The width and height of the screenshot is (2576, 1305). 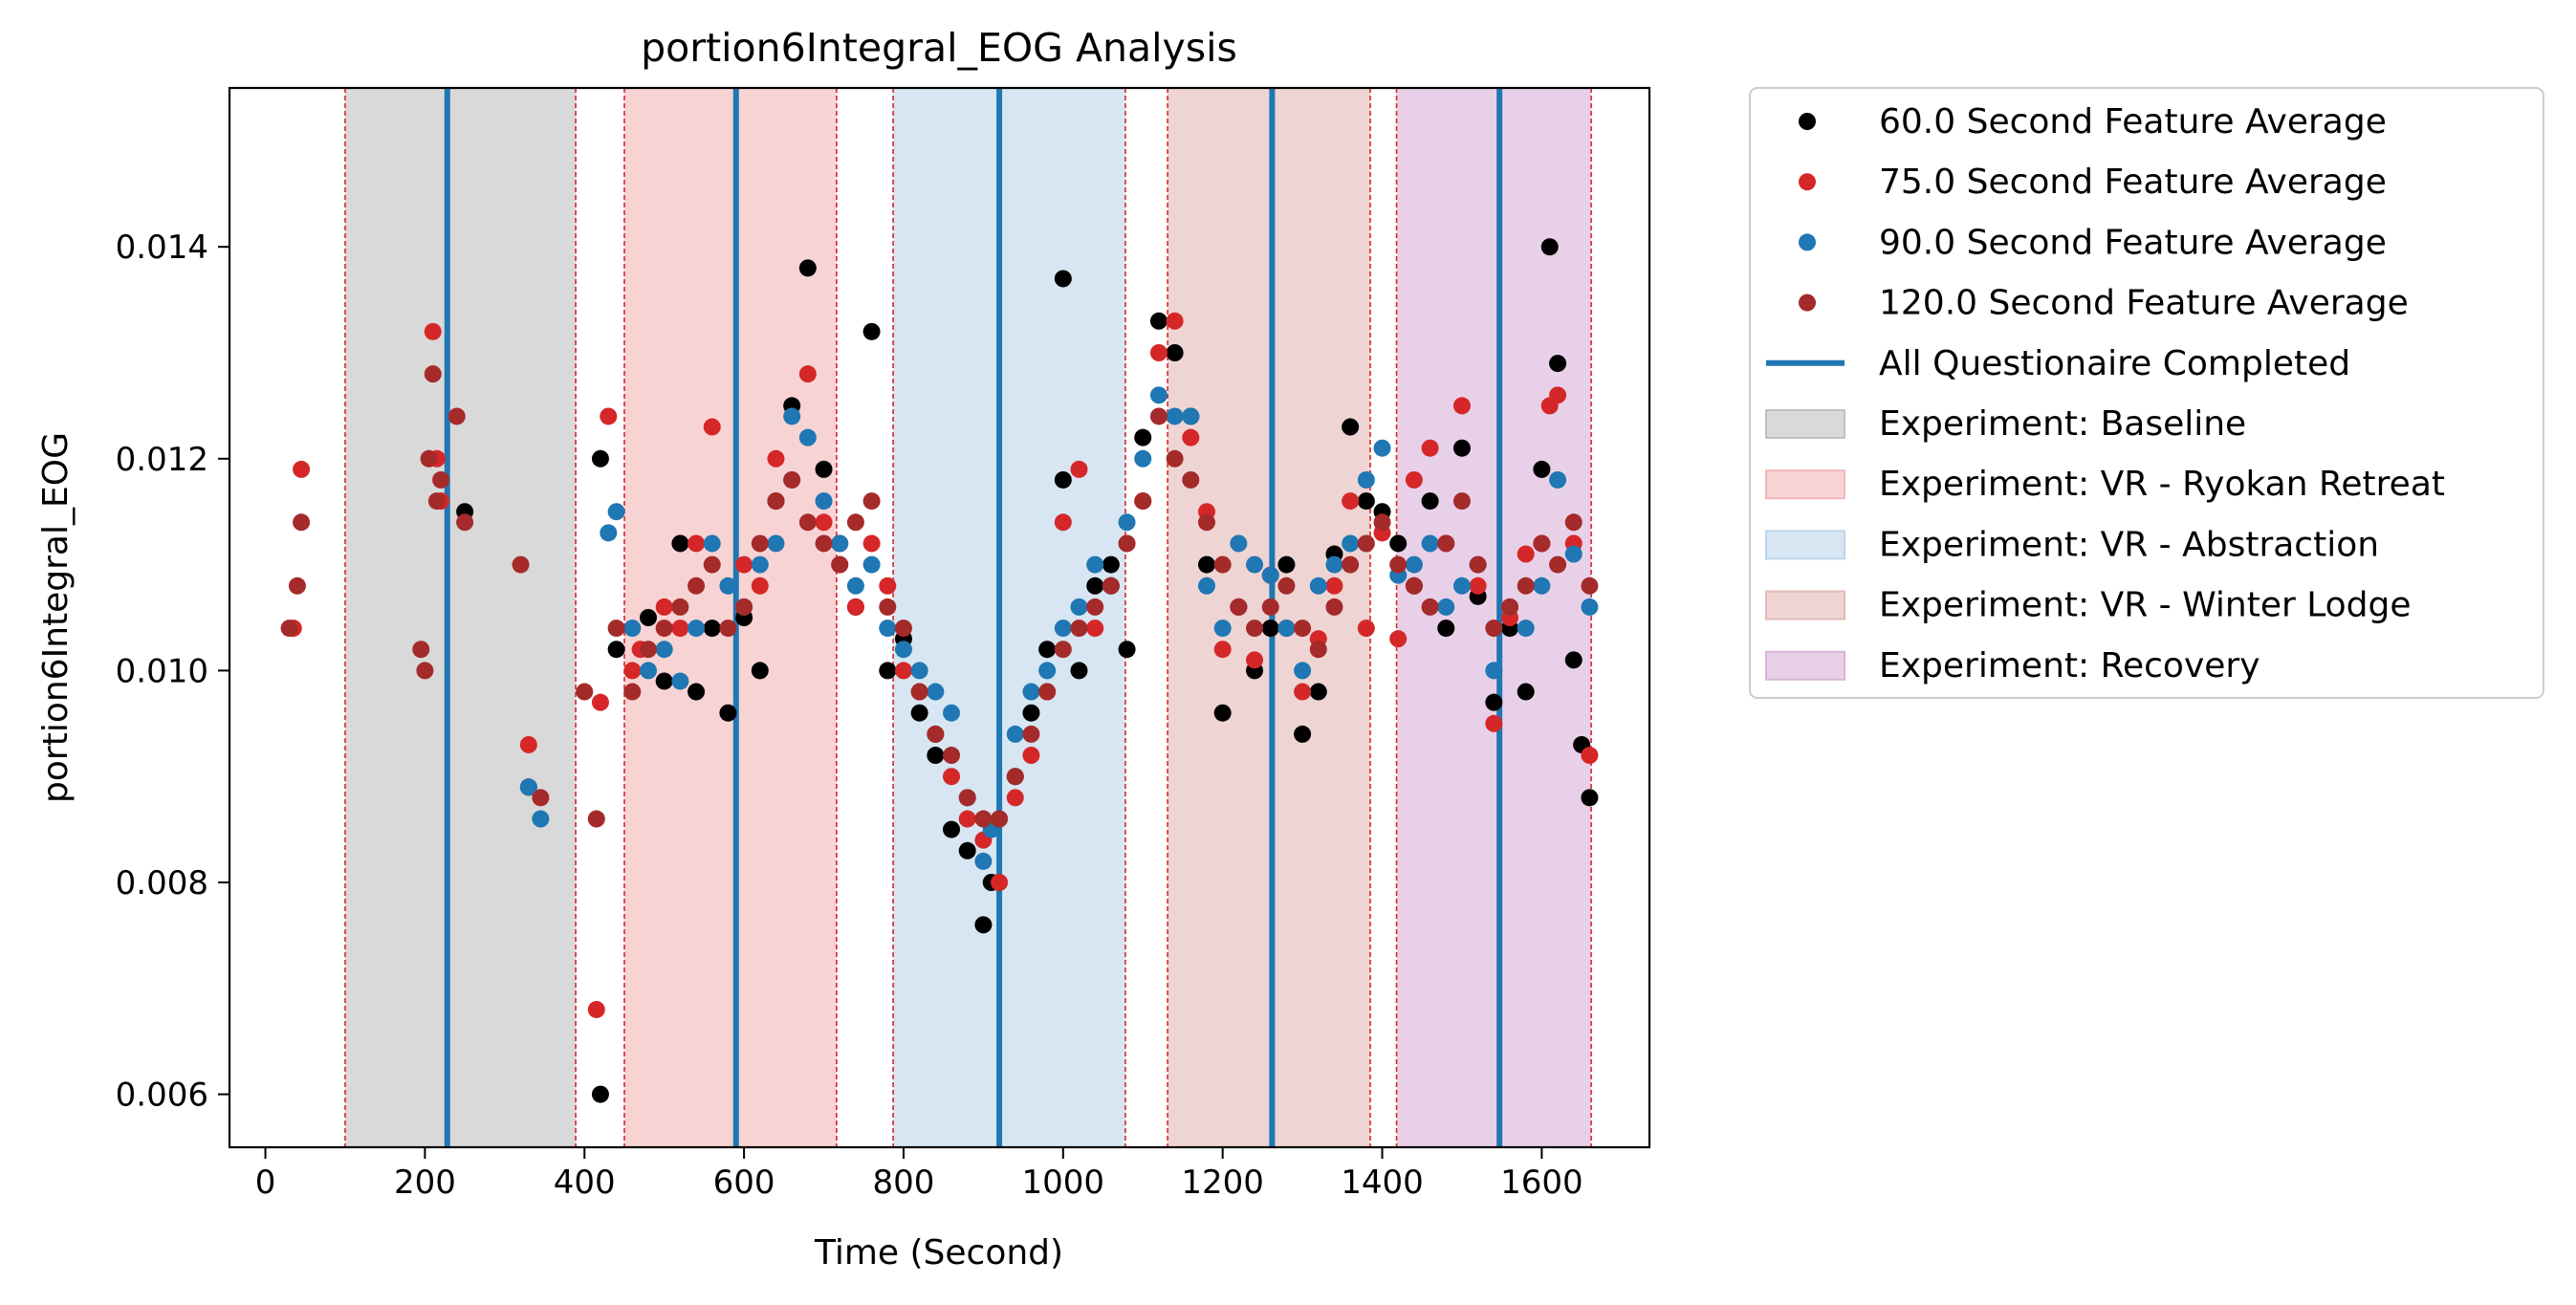 I want to click on legend-label: 60.0 Second Feature Average, so click(x=2133, y=121).